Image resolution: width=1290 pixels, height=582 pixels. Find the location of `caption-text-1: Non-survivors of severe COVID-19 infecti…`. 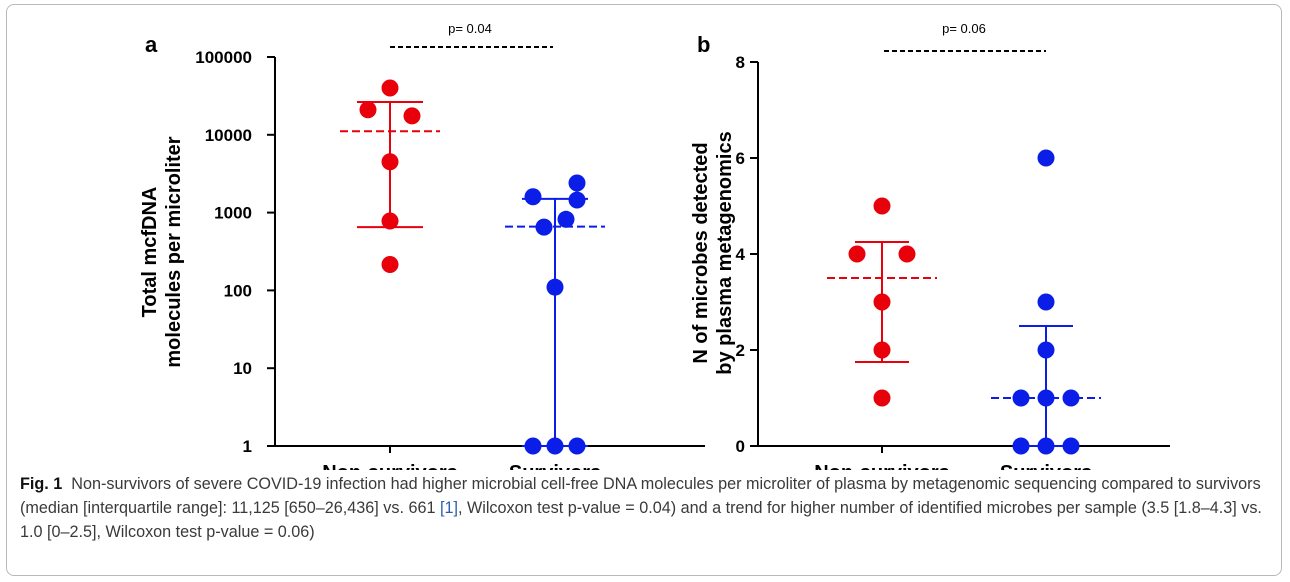

caption-text-1: Non-survivors of severe COVID-19 infecti… is located at coordinates (640, 496).